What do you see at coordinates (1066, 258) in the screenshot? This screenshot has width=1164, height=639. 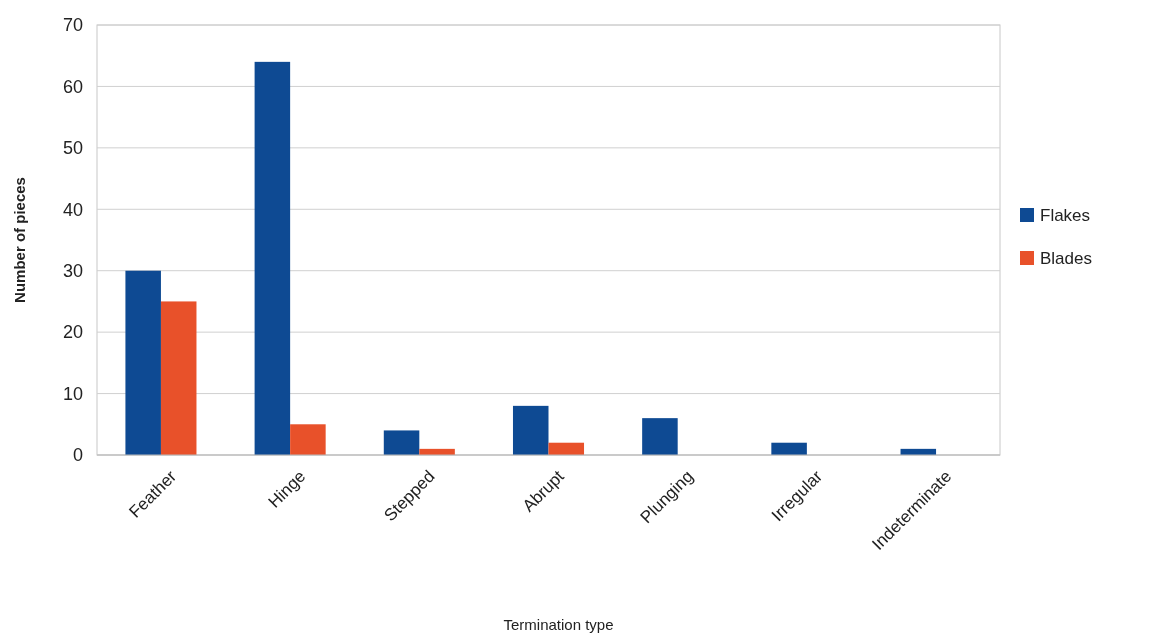 I see `legend-label: Blades` at bounding box center [1066, 258].